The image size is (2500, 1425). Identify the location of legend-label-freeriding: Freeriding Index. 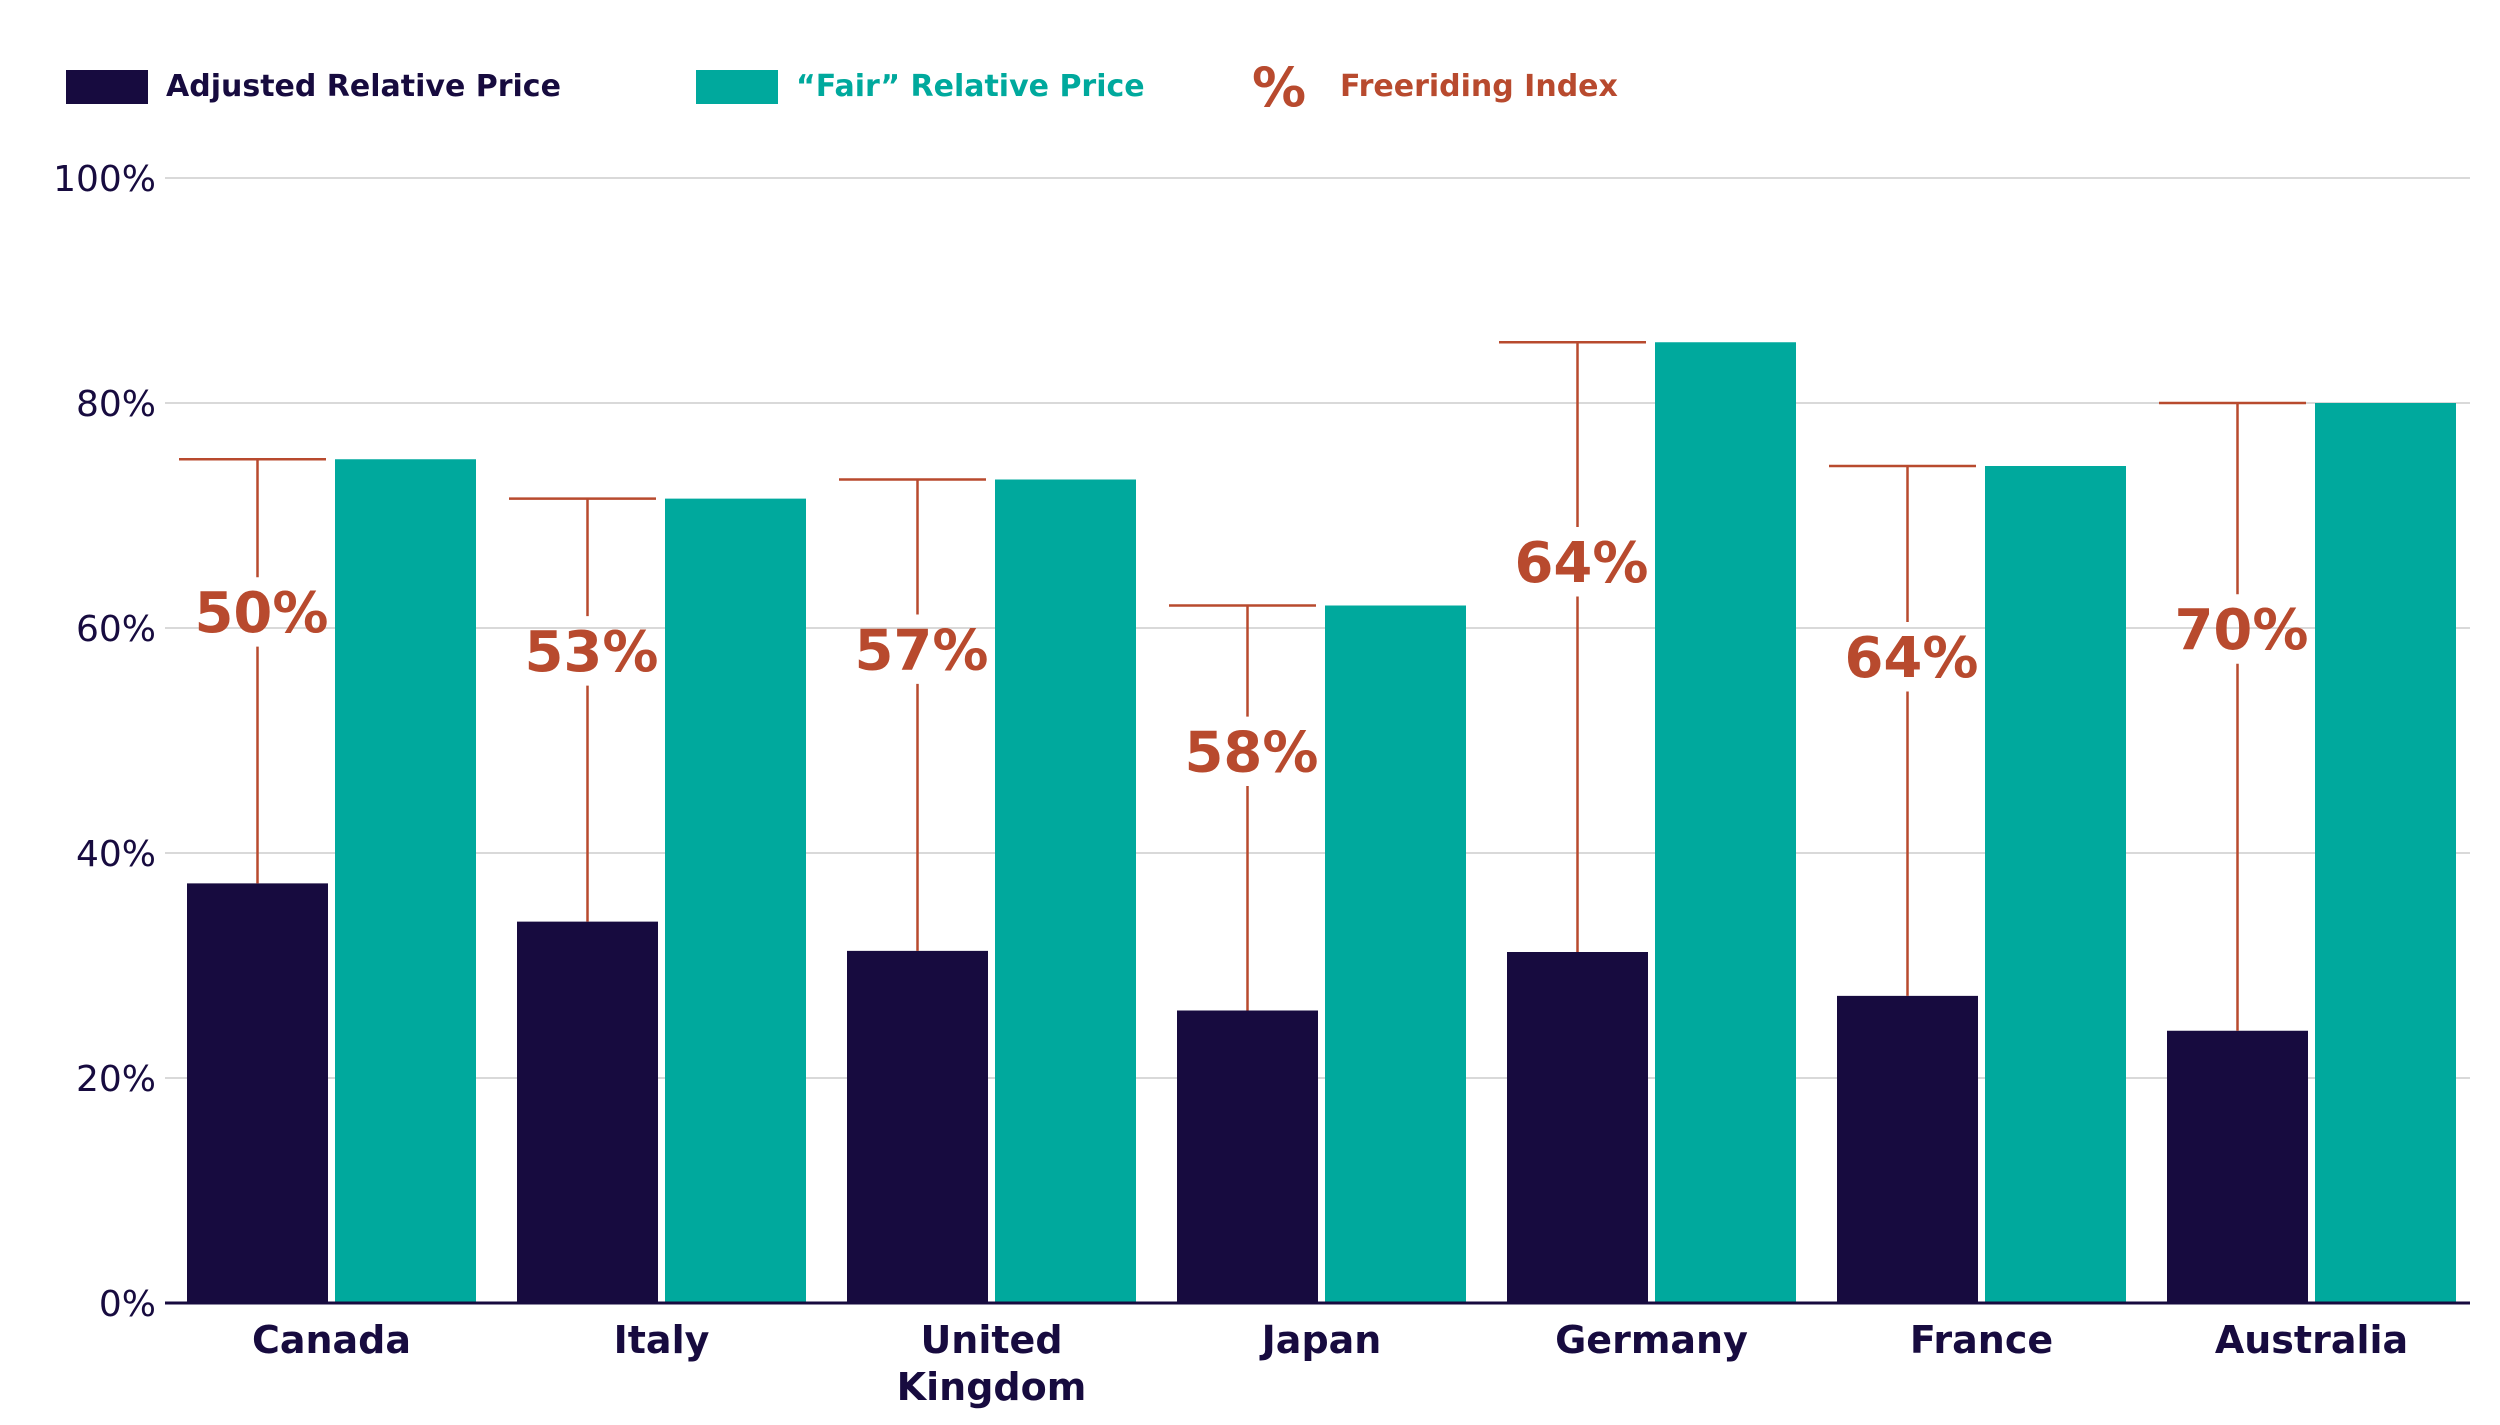
(1479, 86).